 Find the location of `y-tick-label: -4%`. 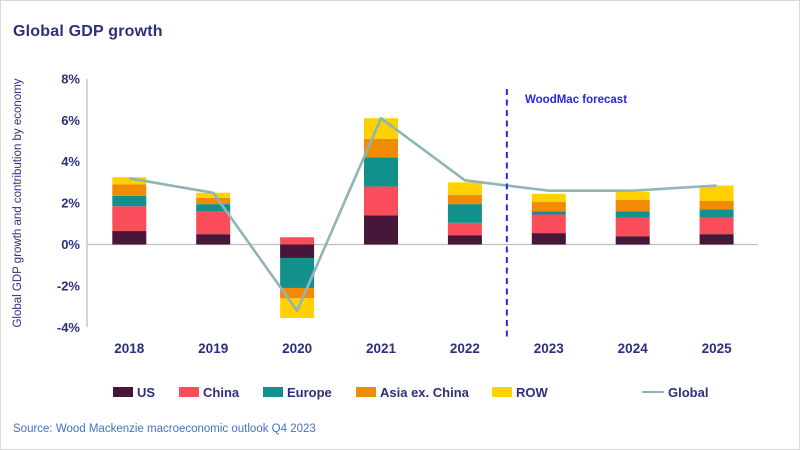

y-tick-label: -4% is located at coordinates (69, 327).